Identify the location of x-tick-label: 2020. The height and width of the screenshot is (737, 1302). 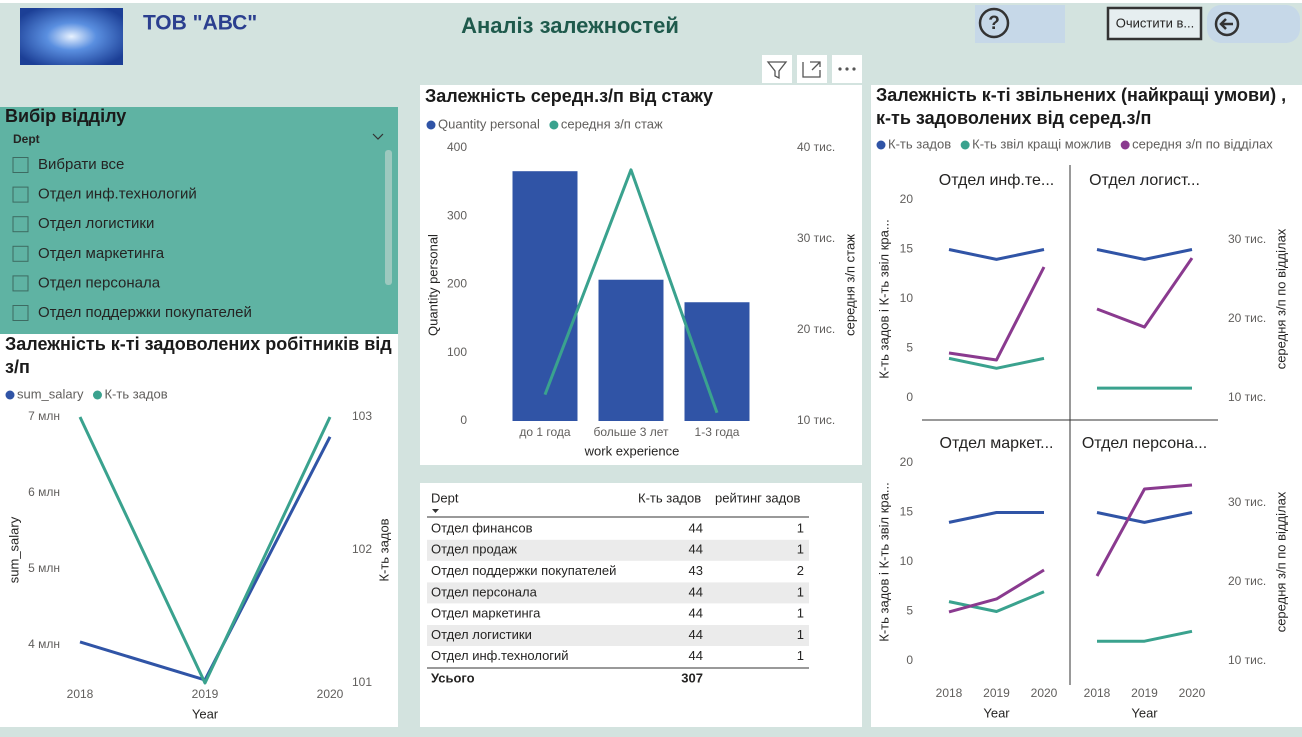
(330, 694).